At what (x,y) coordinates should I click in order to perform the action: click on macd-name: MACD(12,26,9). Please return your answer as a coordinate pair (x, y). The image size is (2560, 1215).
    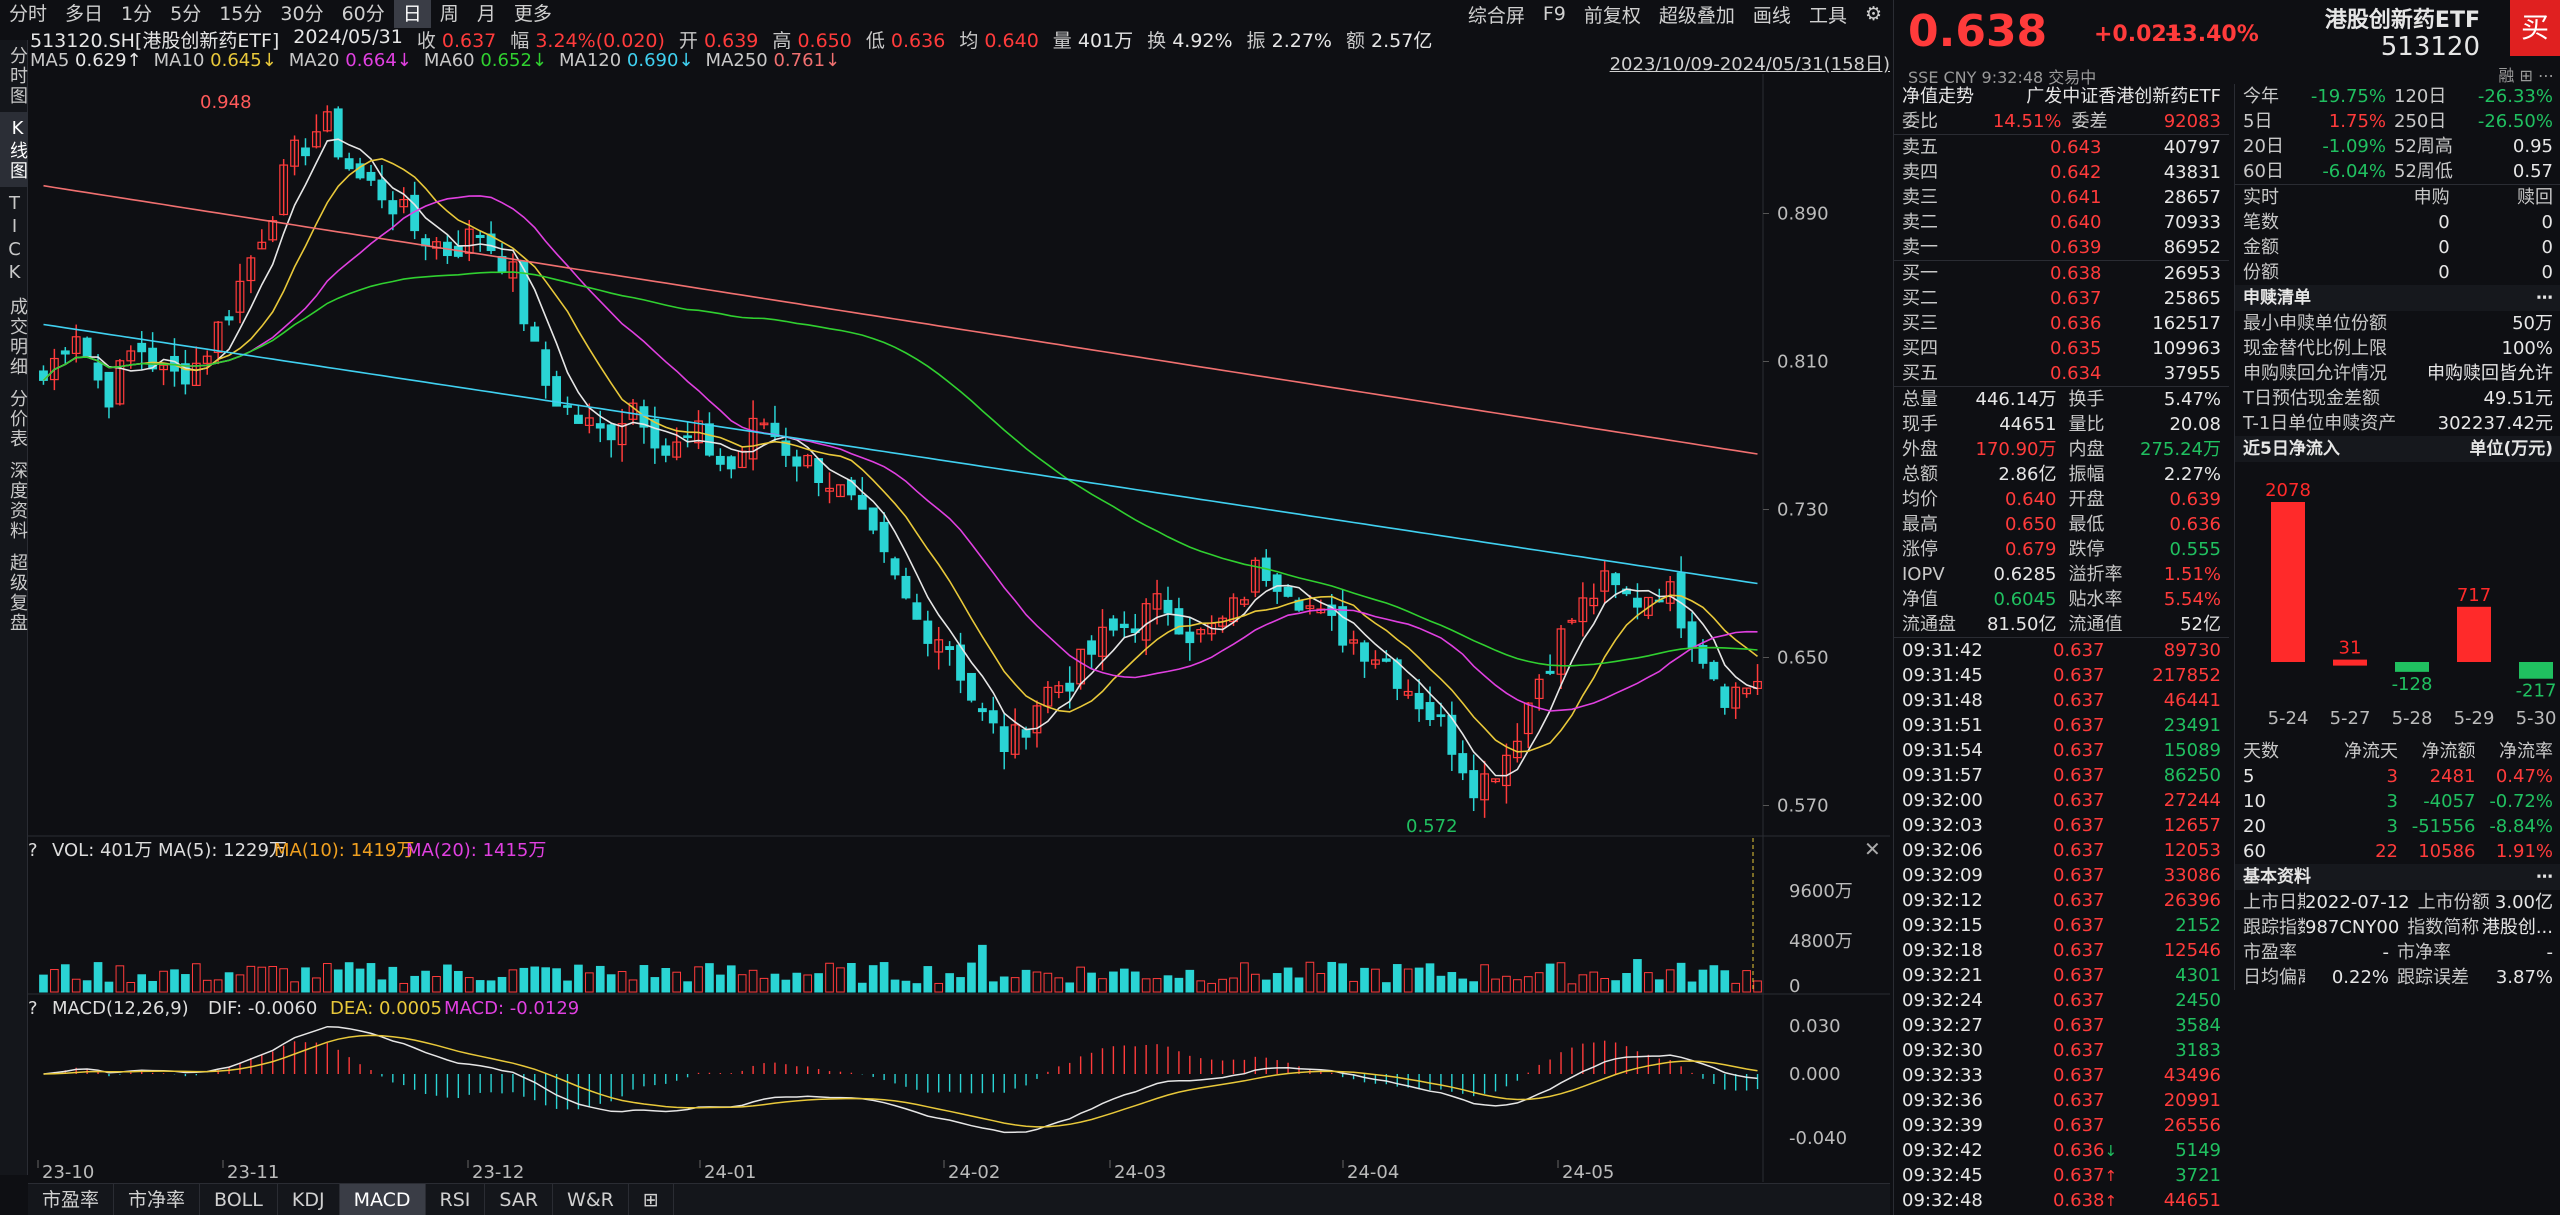
    Looking at the image, I should click on (120, 1008).